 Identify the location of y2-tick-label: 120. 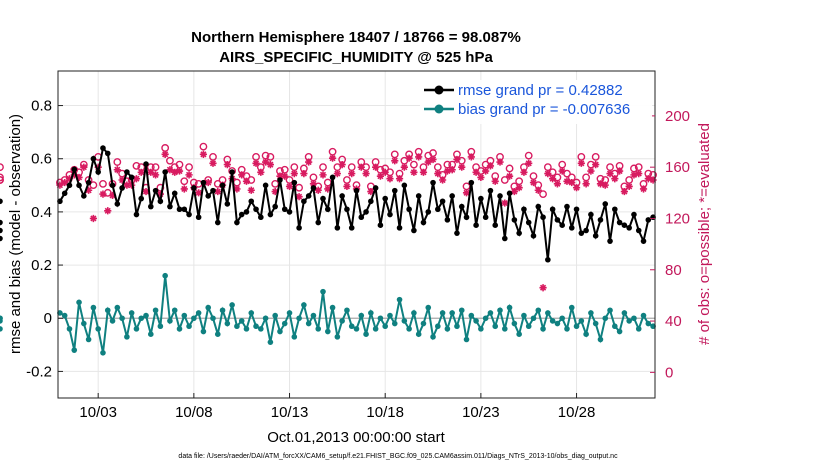
(677, 218).